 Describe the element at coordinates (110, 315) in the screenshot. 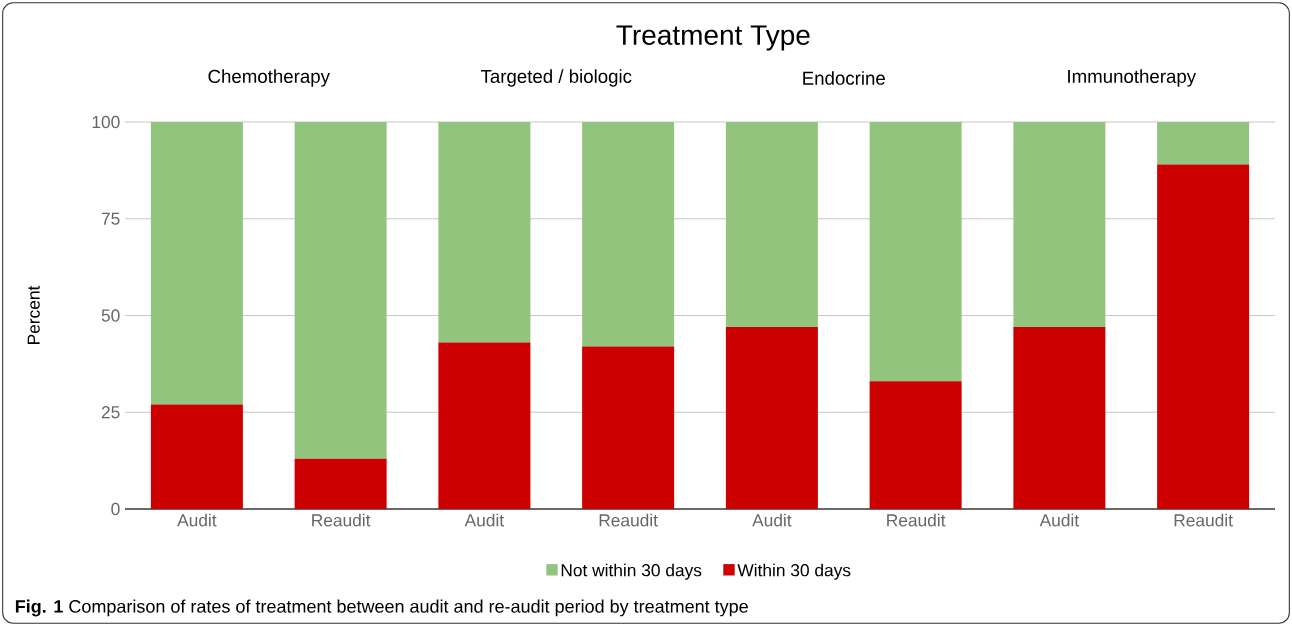

I see `y-tick-label: 50` at that location.